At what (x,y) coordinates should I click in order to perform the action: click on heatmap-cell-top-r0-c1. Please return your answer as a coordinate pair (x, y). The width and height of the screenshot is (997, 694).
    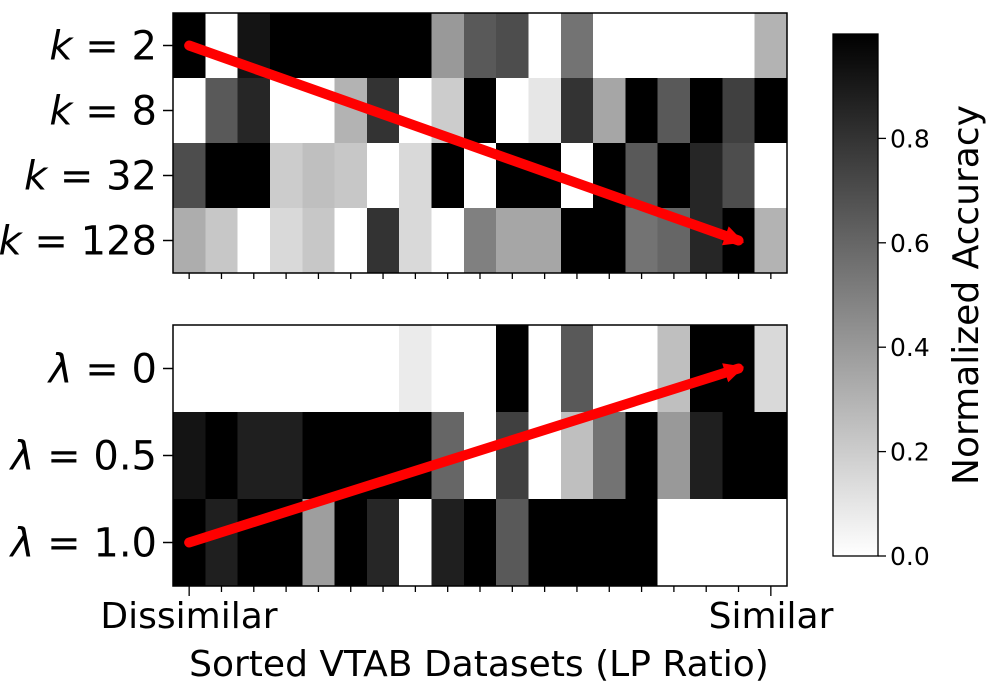
    Looking at the image, I should click on (222, 46).